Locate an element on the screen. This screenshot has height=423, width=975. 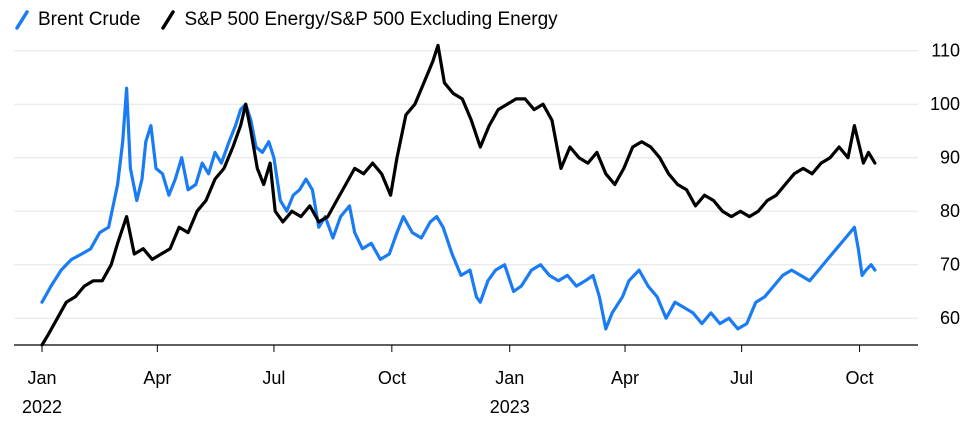
x-tick-label-4: Jan is located at coordinates (509, 378).